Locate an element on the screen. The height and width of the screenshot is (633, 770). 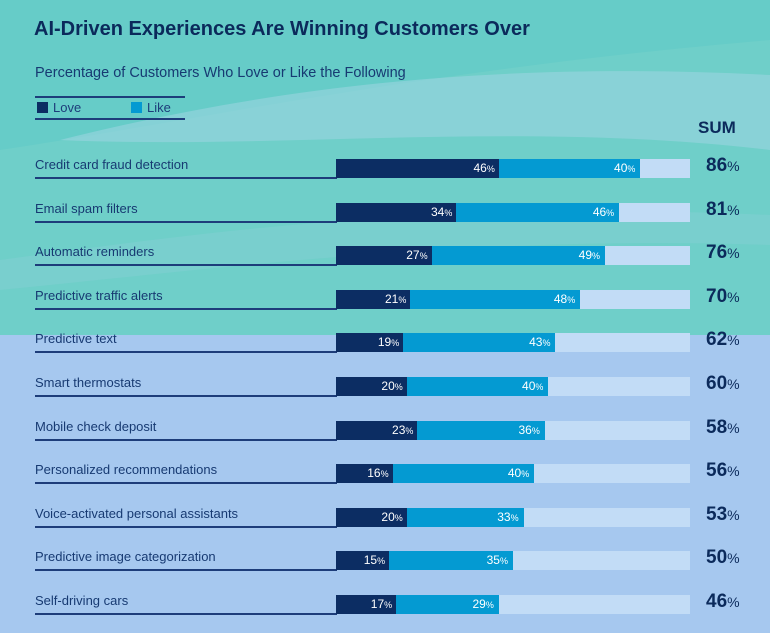
bar-value-like: 49% is located at coordinates (589, 255).